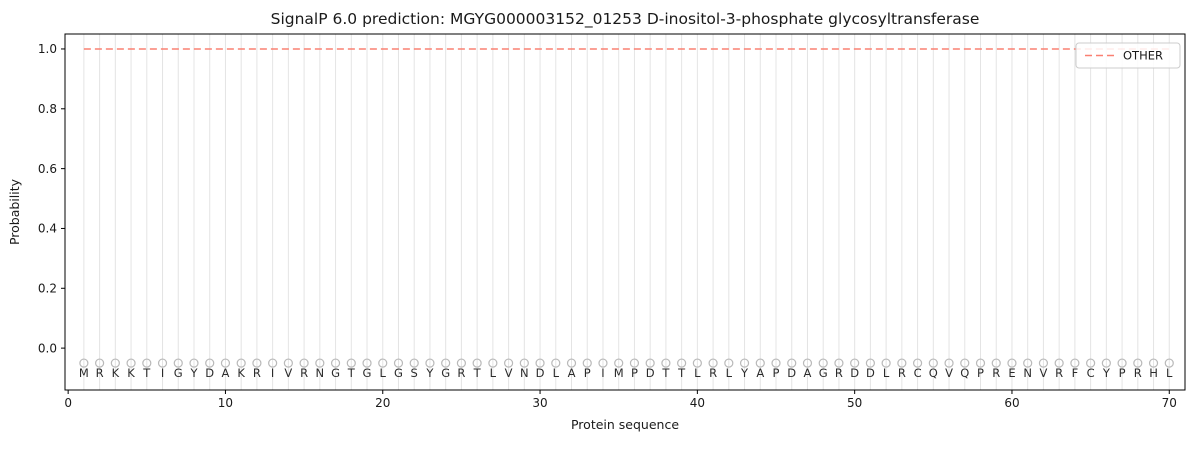  Describe the element at coordinates (68, 403) in the screenshot. I see `x-tick-label: 0` at that location.